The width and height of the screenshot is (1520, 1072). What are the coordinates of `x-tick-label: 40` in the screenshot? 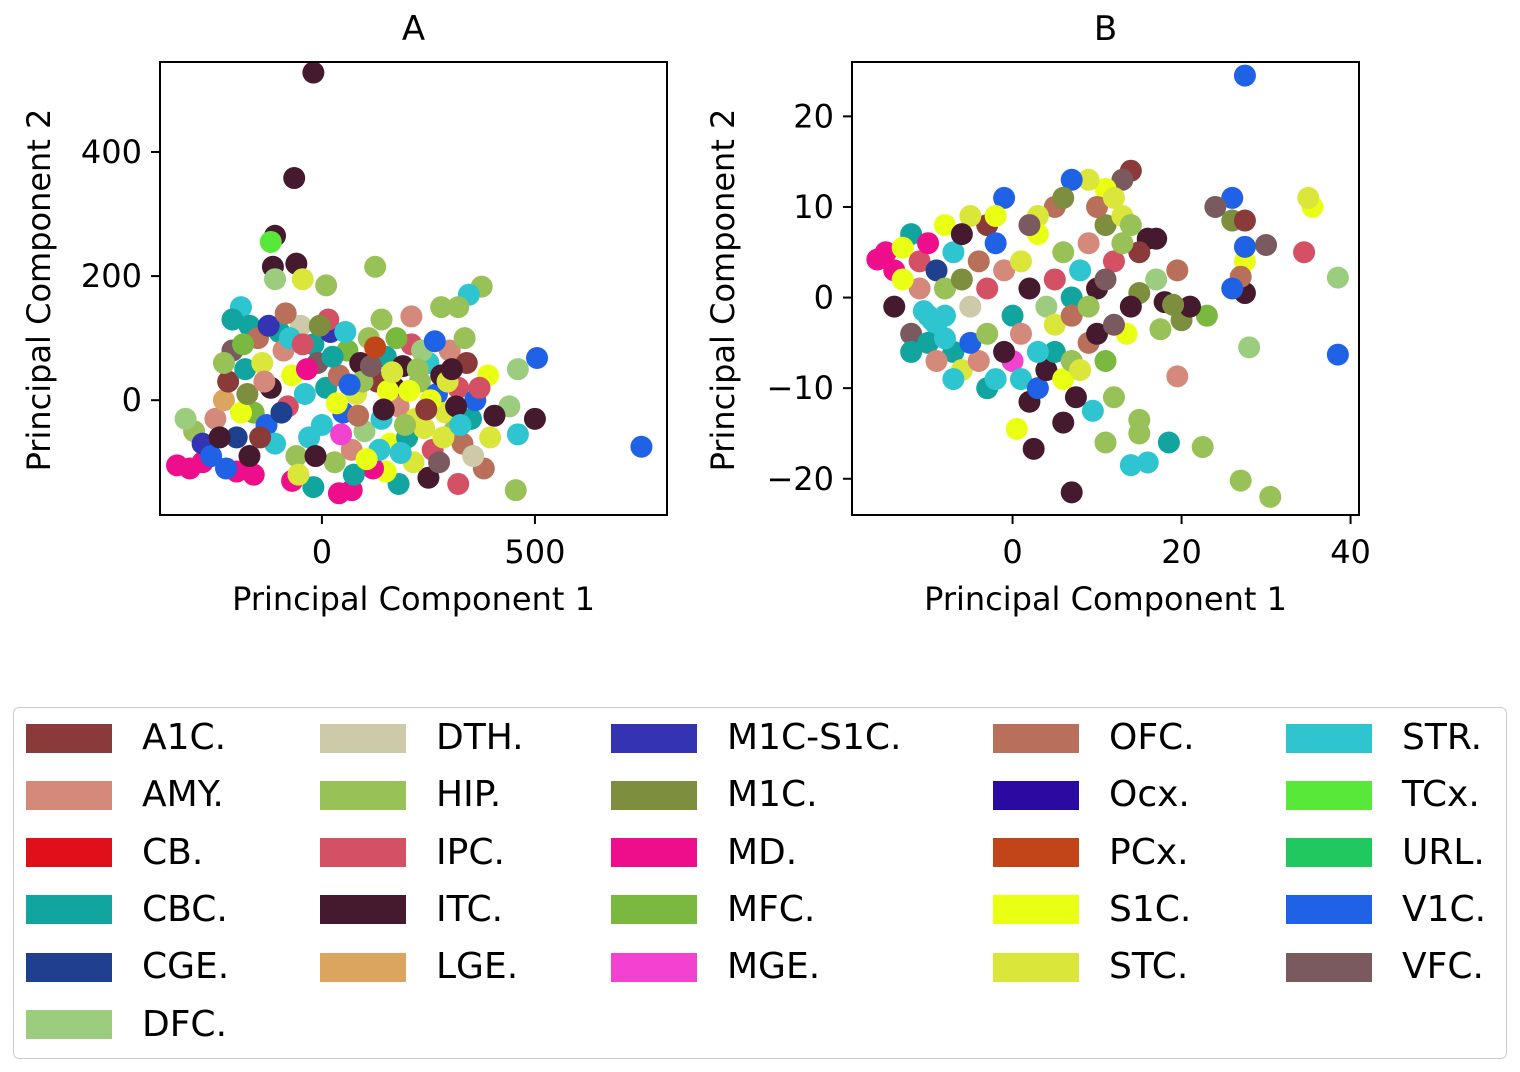 It's located at (1350, 552).